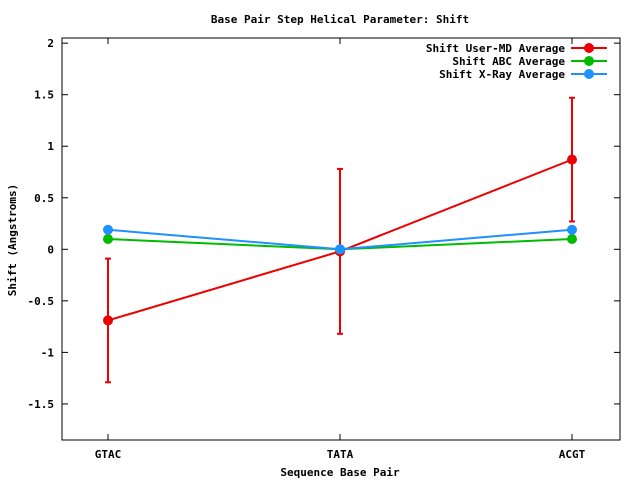  I want to click on y-tick-label: -1.5, so click(41, 404).